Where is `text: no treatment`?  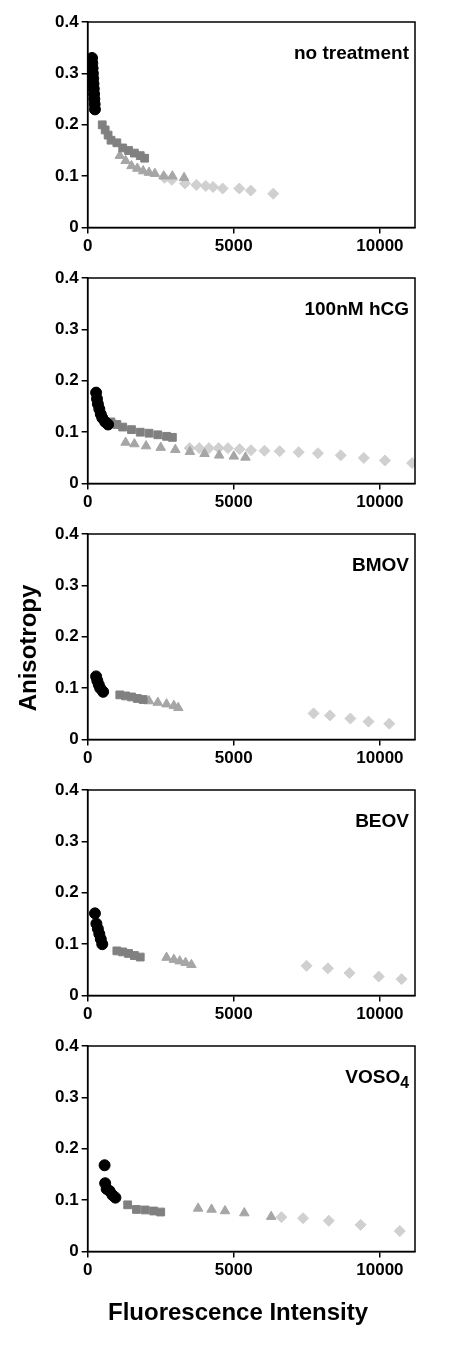 text: no treatment is located at coordinates (351, 53).